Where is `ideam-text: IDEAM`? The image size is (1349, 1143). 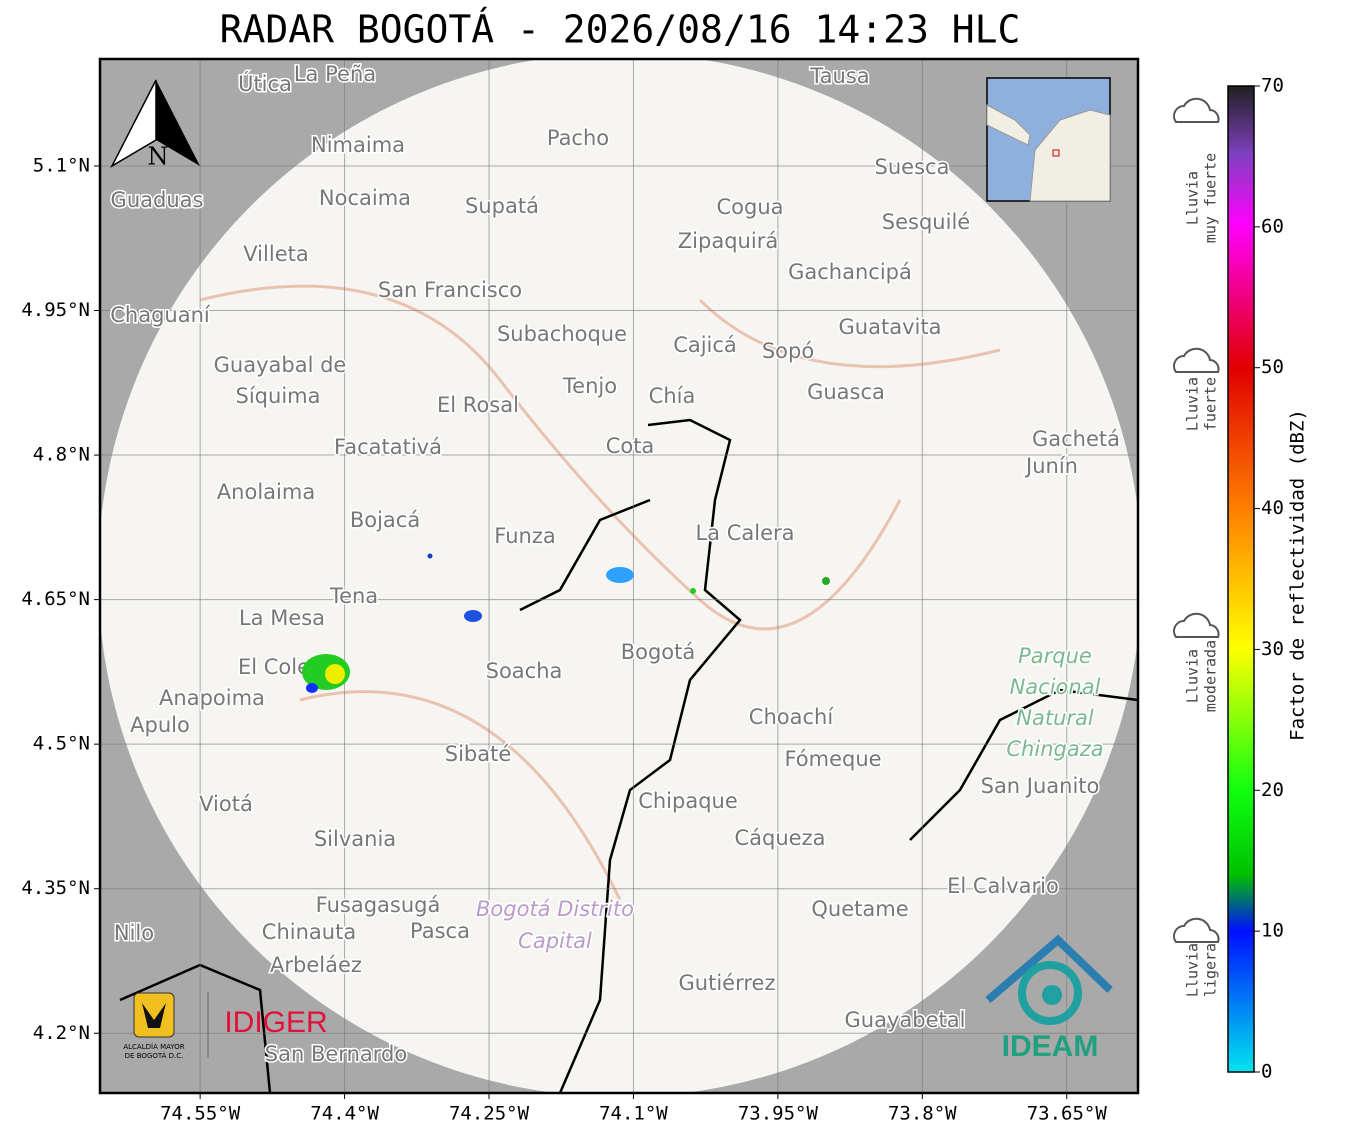 ideam-text: IDEAM is located at coordinates (1050, 1046).